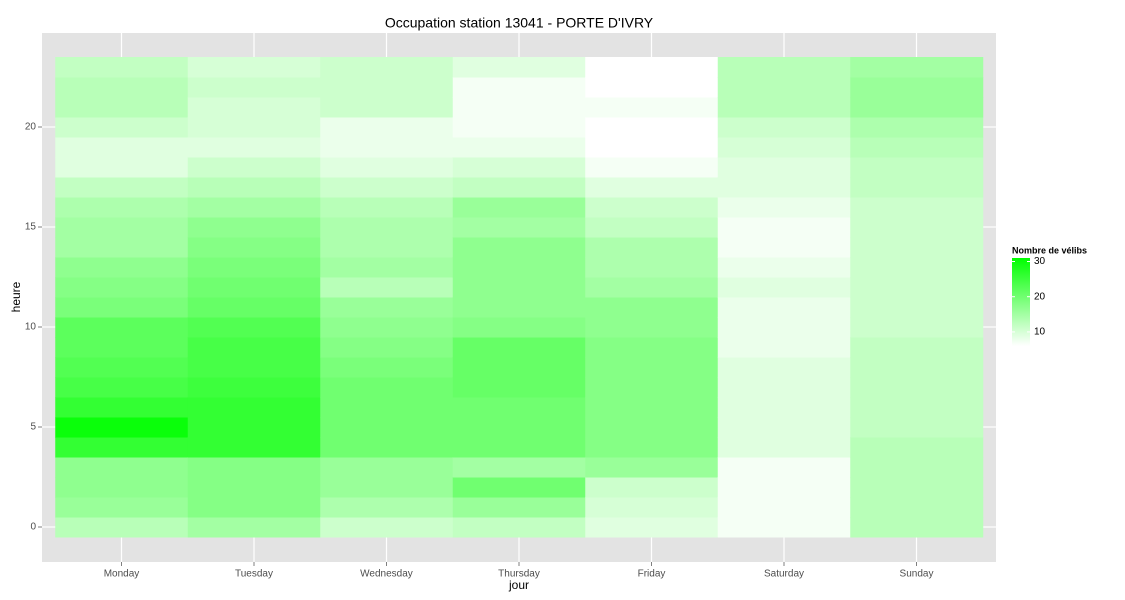 The image size is (1125, 600). I want to click on x-tick-label: Sunday, so click(917, 574).